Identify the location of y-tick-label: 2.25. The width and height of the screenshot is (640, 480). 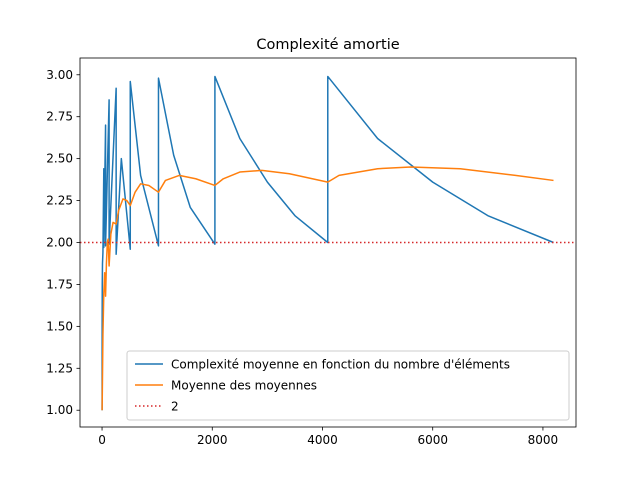
(59, 201).